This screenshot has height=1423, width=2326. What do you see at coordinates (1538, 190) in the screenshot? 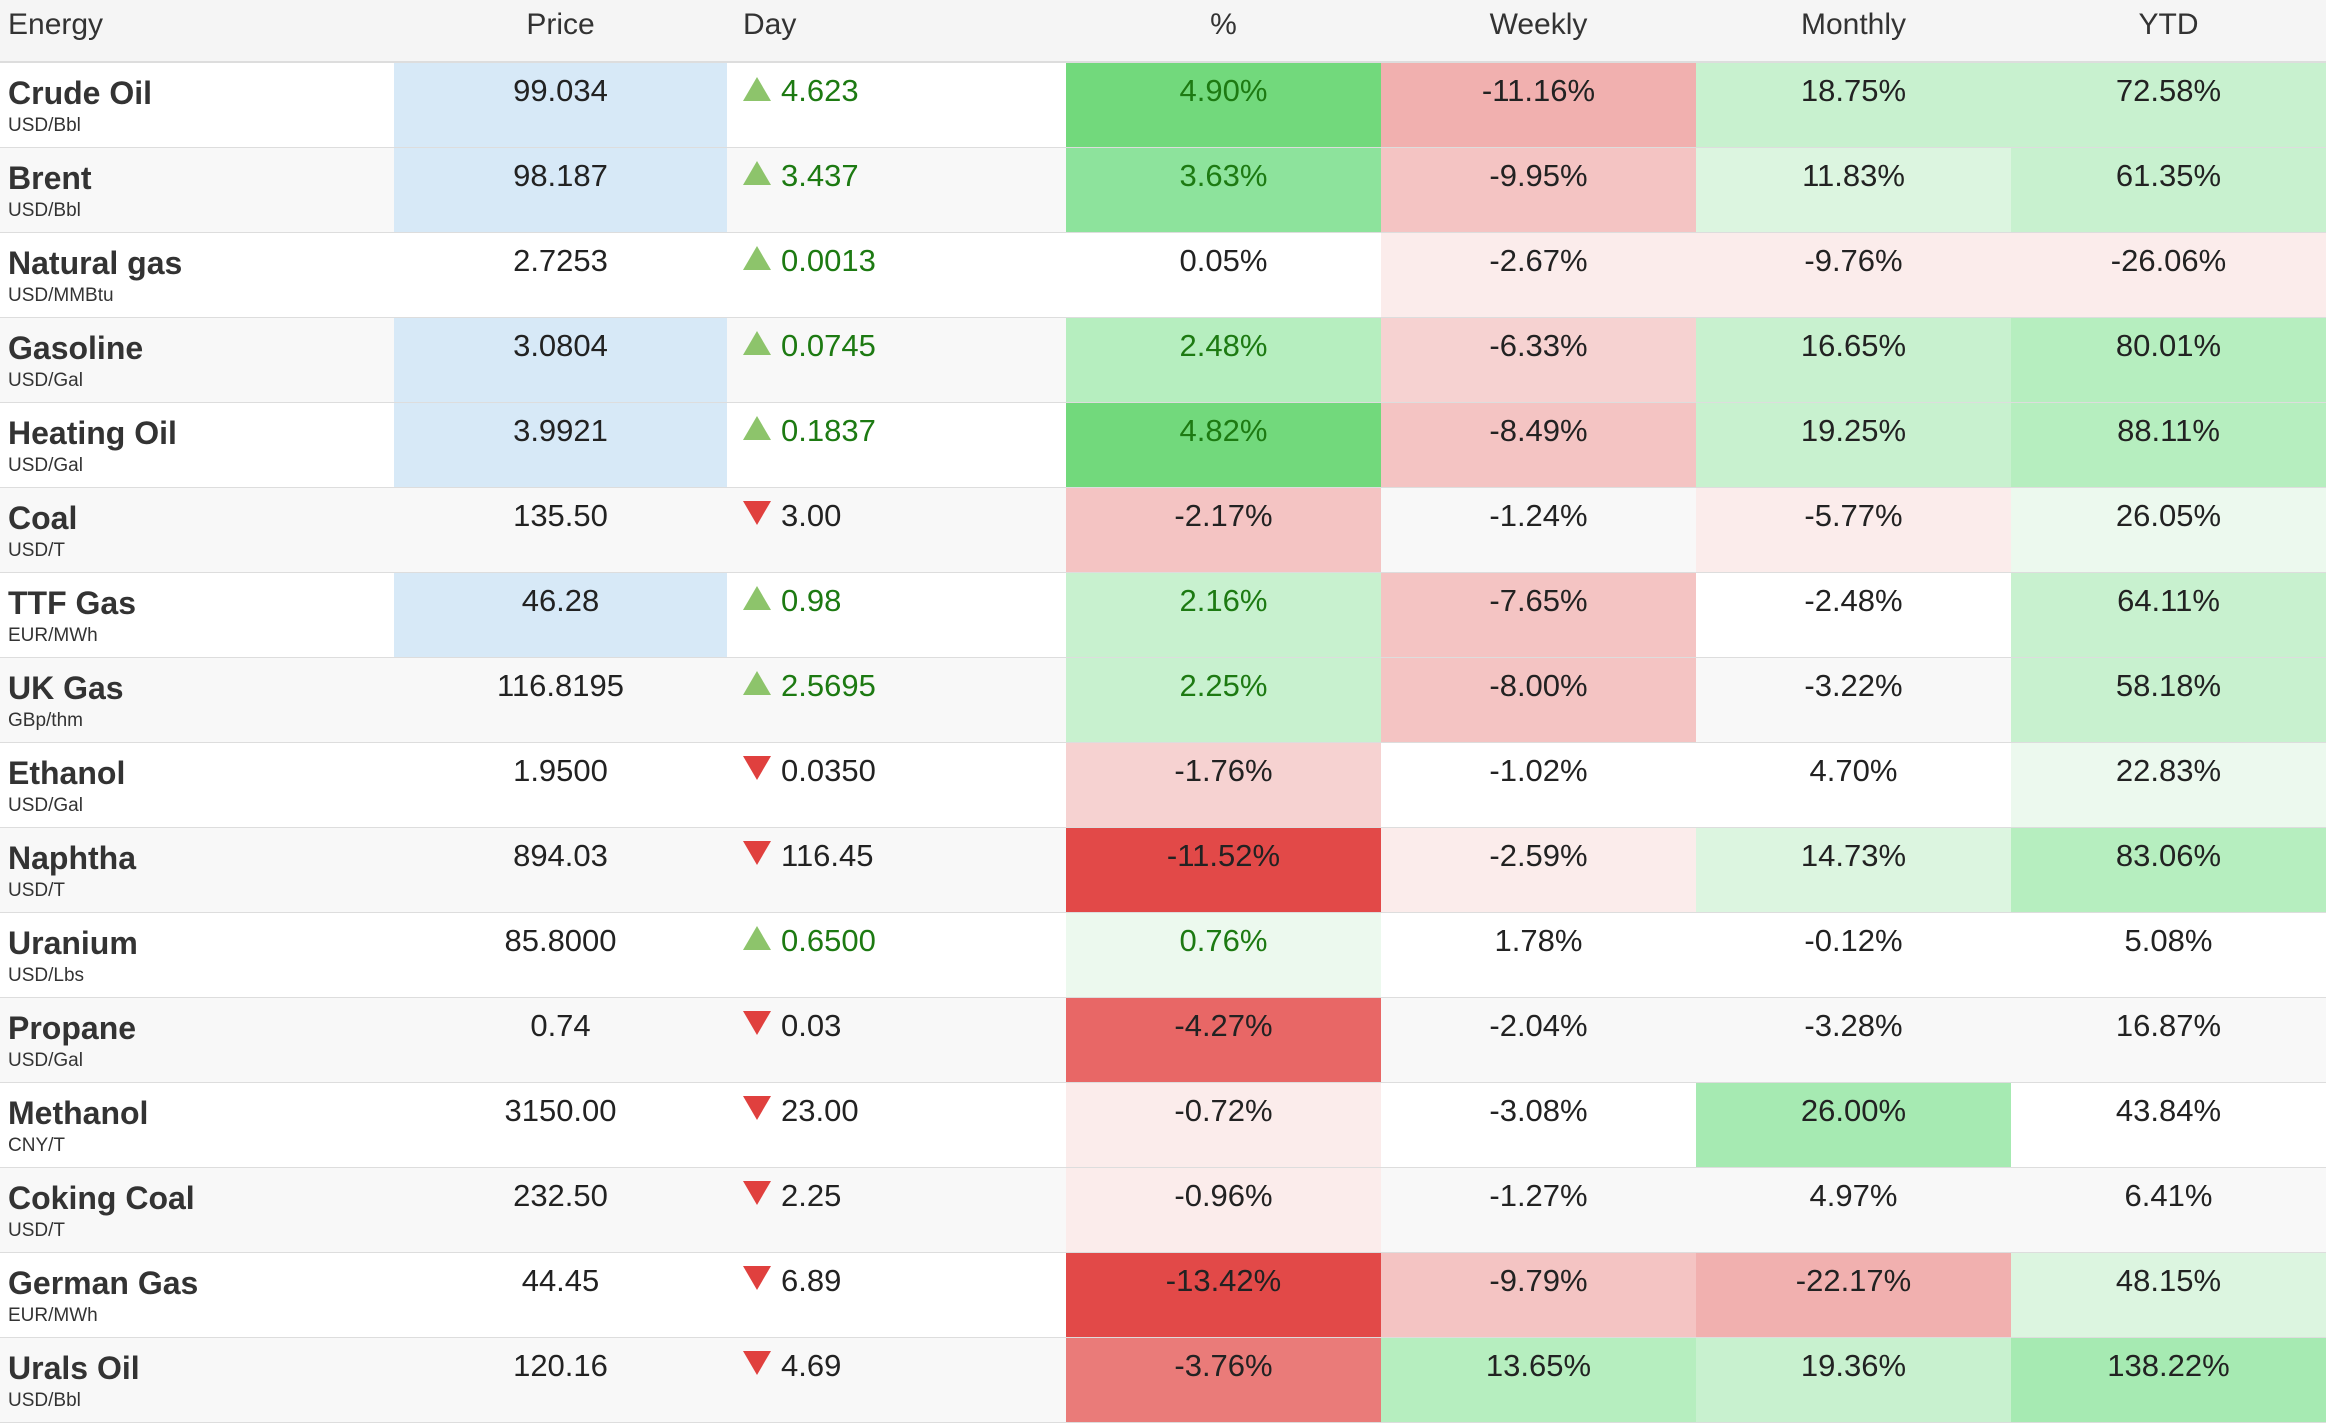
I see `weekly-change-cell: -9.95%` at bounding box center [1538, 190].